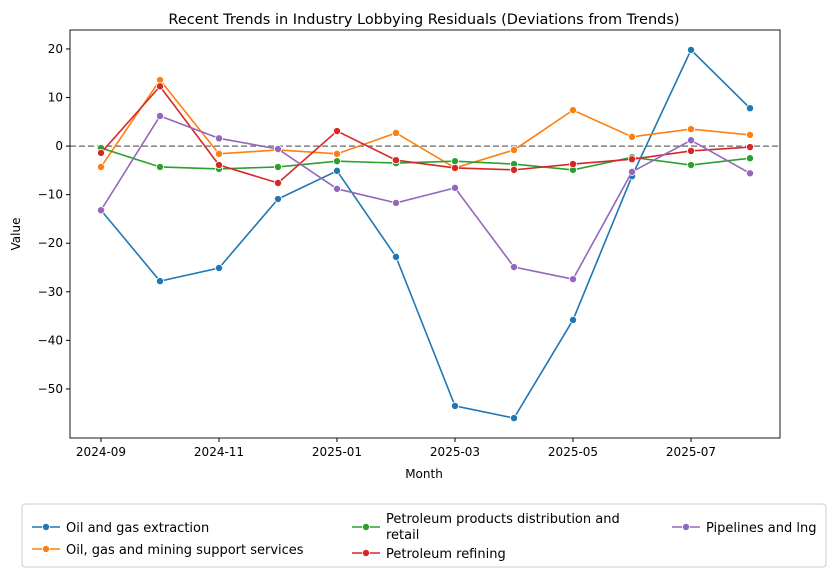 The width and height of the screenshot is (836, 581). I want to click on x-tick-label: 2025-01, so click(337, 452).